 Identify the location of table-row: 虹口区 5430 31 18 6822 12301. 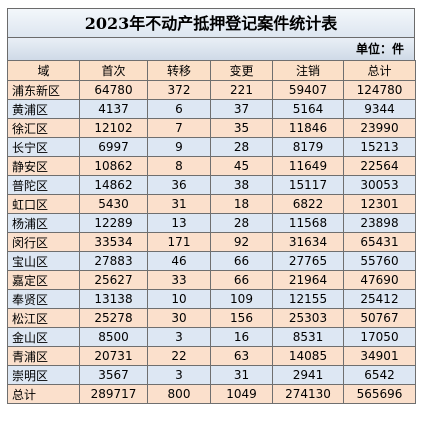
(211, 204).